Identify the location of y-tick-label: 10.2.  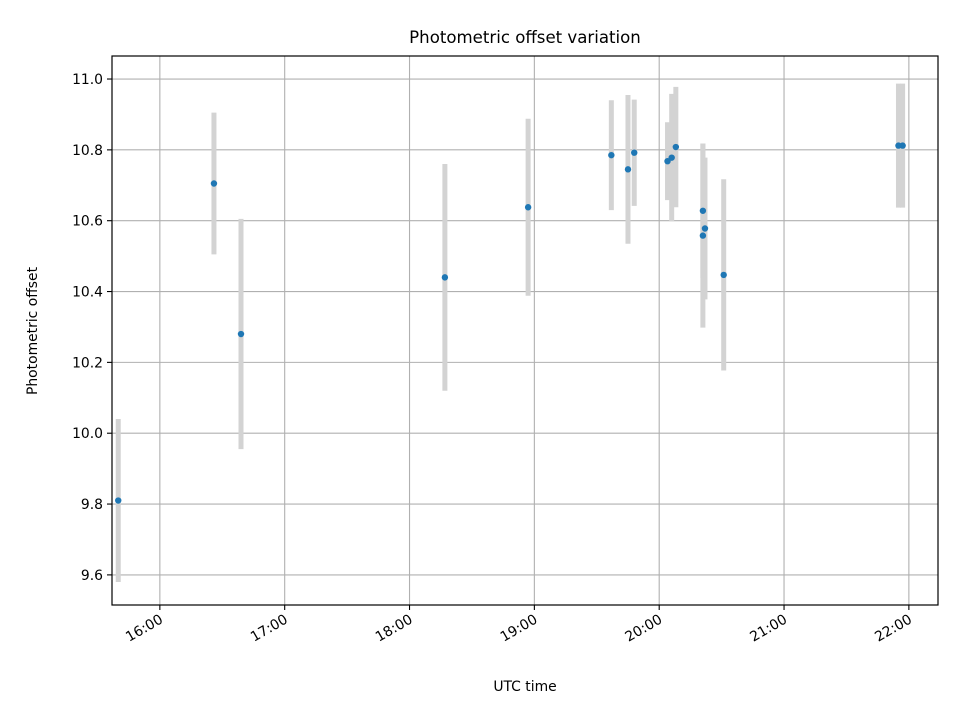
(87, 363).